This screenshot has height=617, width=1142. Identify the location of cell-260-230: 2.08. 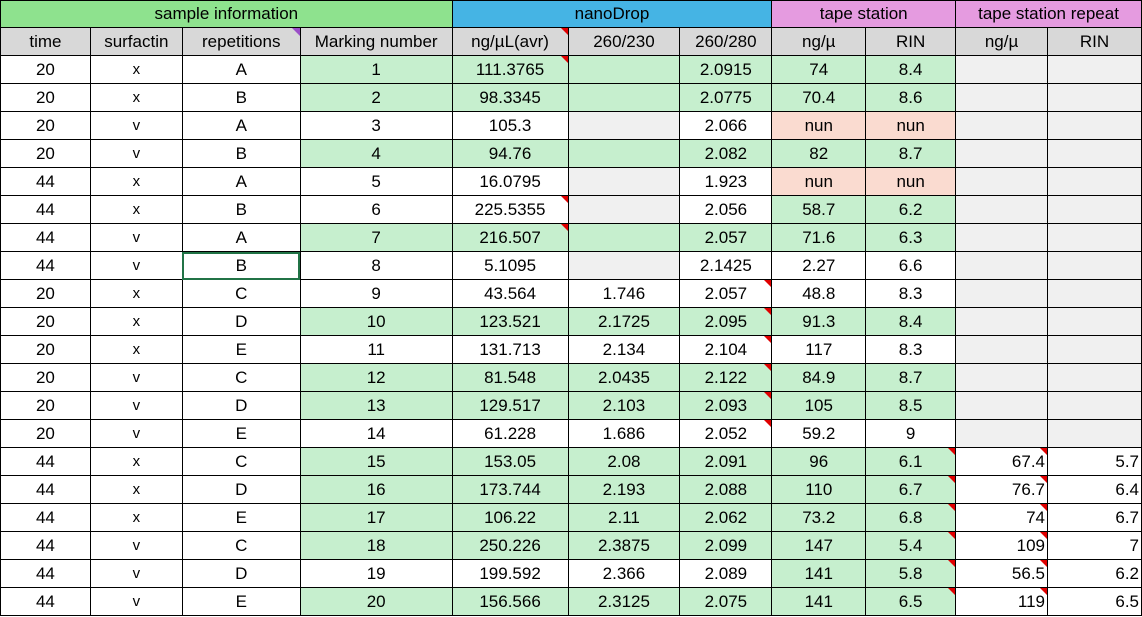
(624, 461).